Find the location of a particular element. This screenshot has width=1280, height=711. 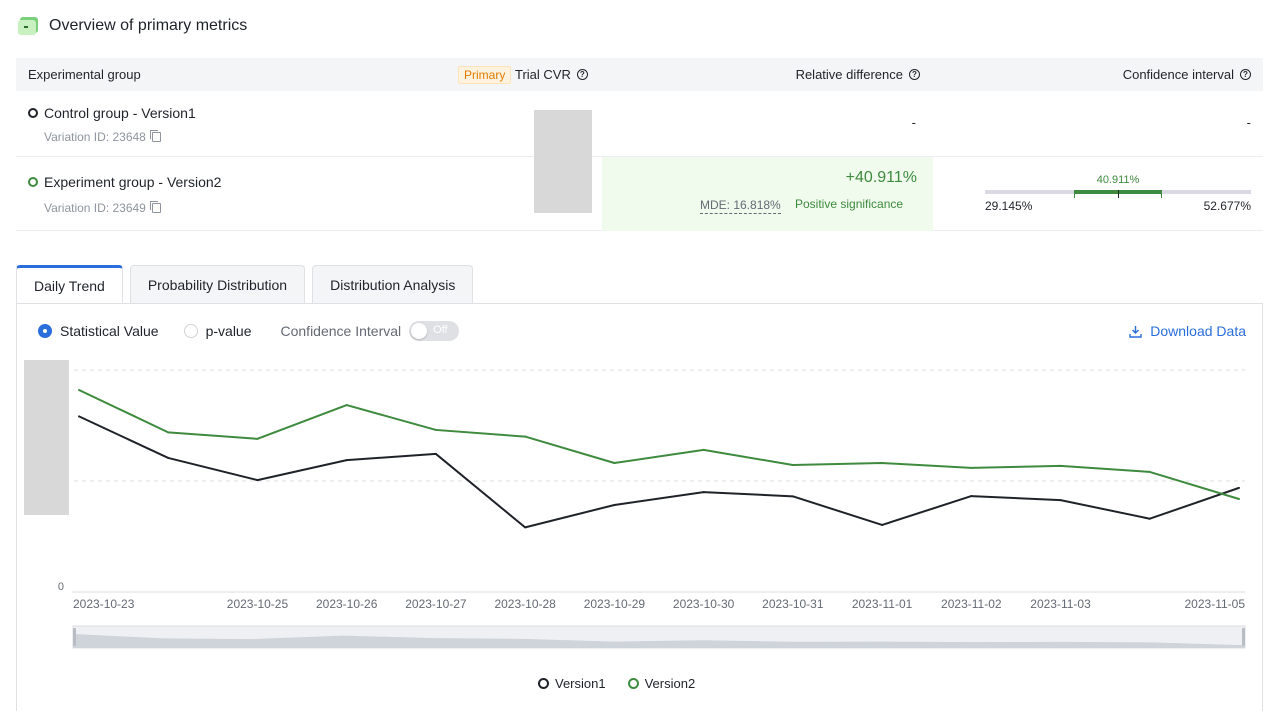

toggle-knob is located at coordinates (419, 331).